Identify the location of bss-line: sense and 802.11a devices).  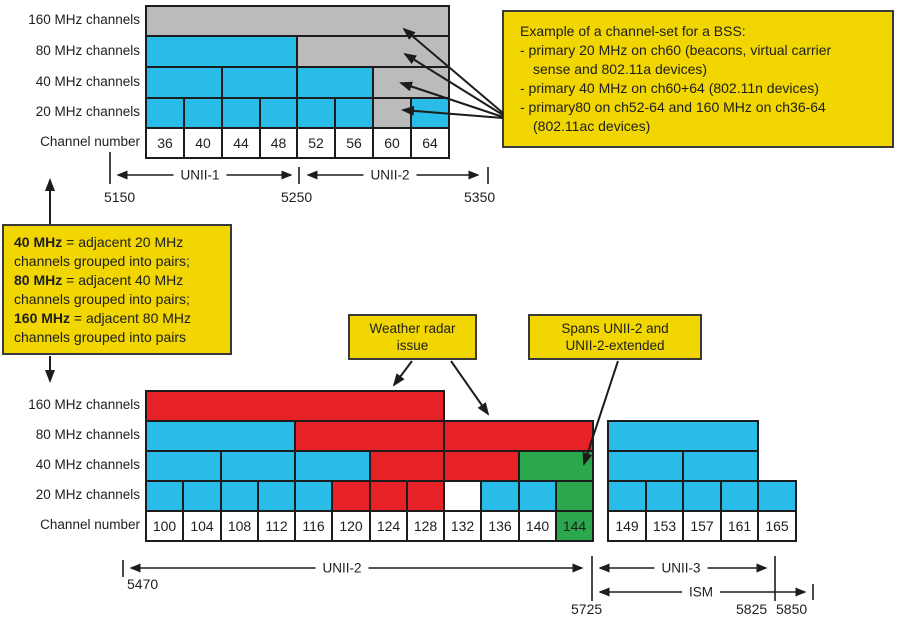
(620, 69).